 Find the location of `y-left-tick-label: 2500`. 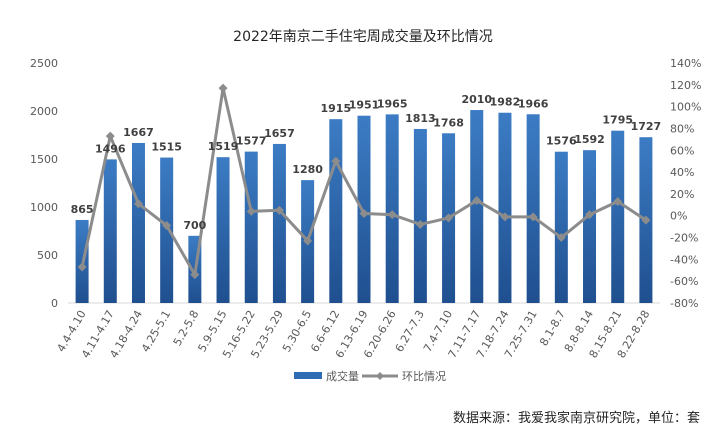

y-left-tick-label: 2500 is located at coordinates (44, 63).